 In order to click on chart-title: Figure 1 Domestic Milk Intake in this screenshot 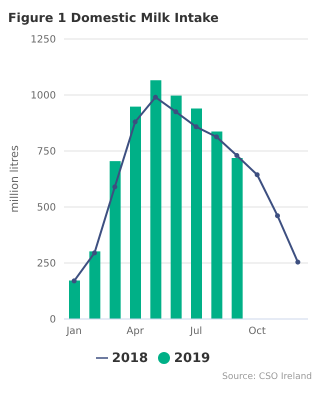, I will do `click(114, 17)`.